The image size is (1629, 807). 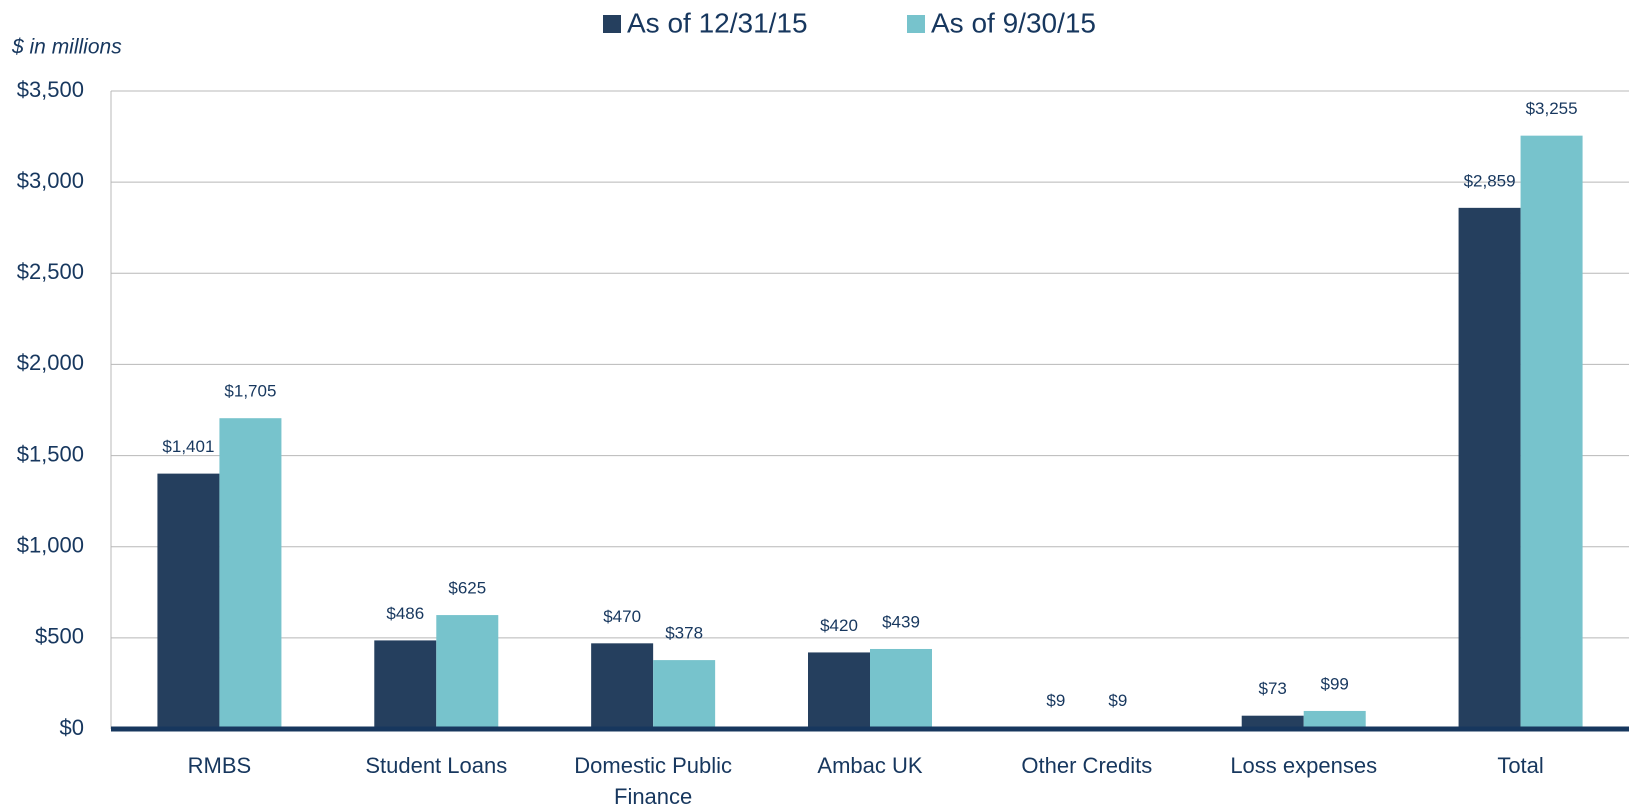 What do you see at coordinates (839, 625) in the screenshot?
I see `data-label: $420` at bounding box center [839, 625].